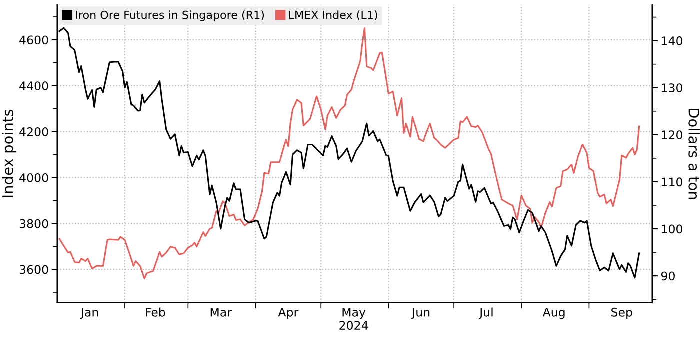 The height and width of the screenshot is (338, 700). What do you see at coordinates (170, 16) in the screenshot?
I see `legend-label: Iron Ore Futures in Singapore (R1)` at bounding box center [170, 16].